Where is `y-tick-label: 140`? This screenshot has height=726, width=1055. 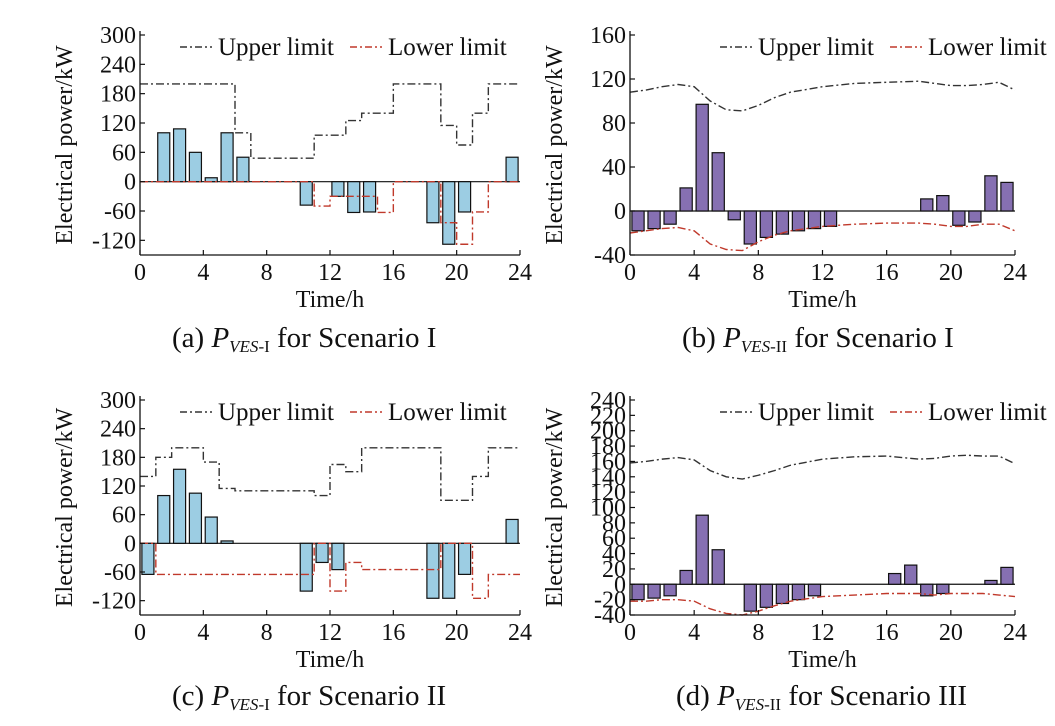 y-tick-label: 140 is located at coordinates (608, 478).